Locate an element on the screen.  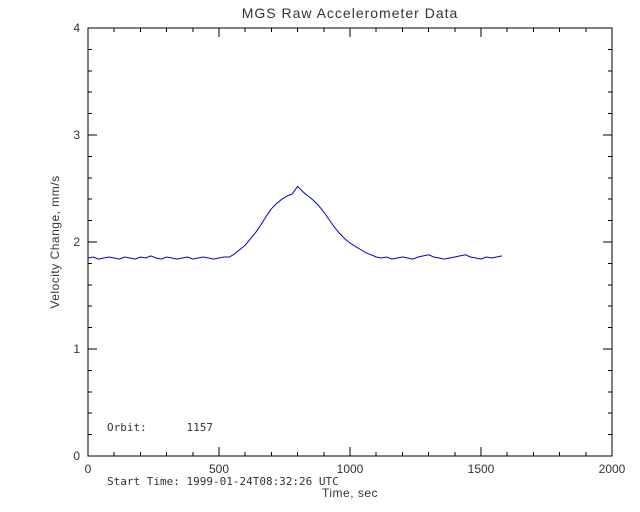
y-tick-label: 2 is located at coordinates (76, 242).